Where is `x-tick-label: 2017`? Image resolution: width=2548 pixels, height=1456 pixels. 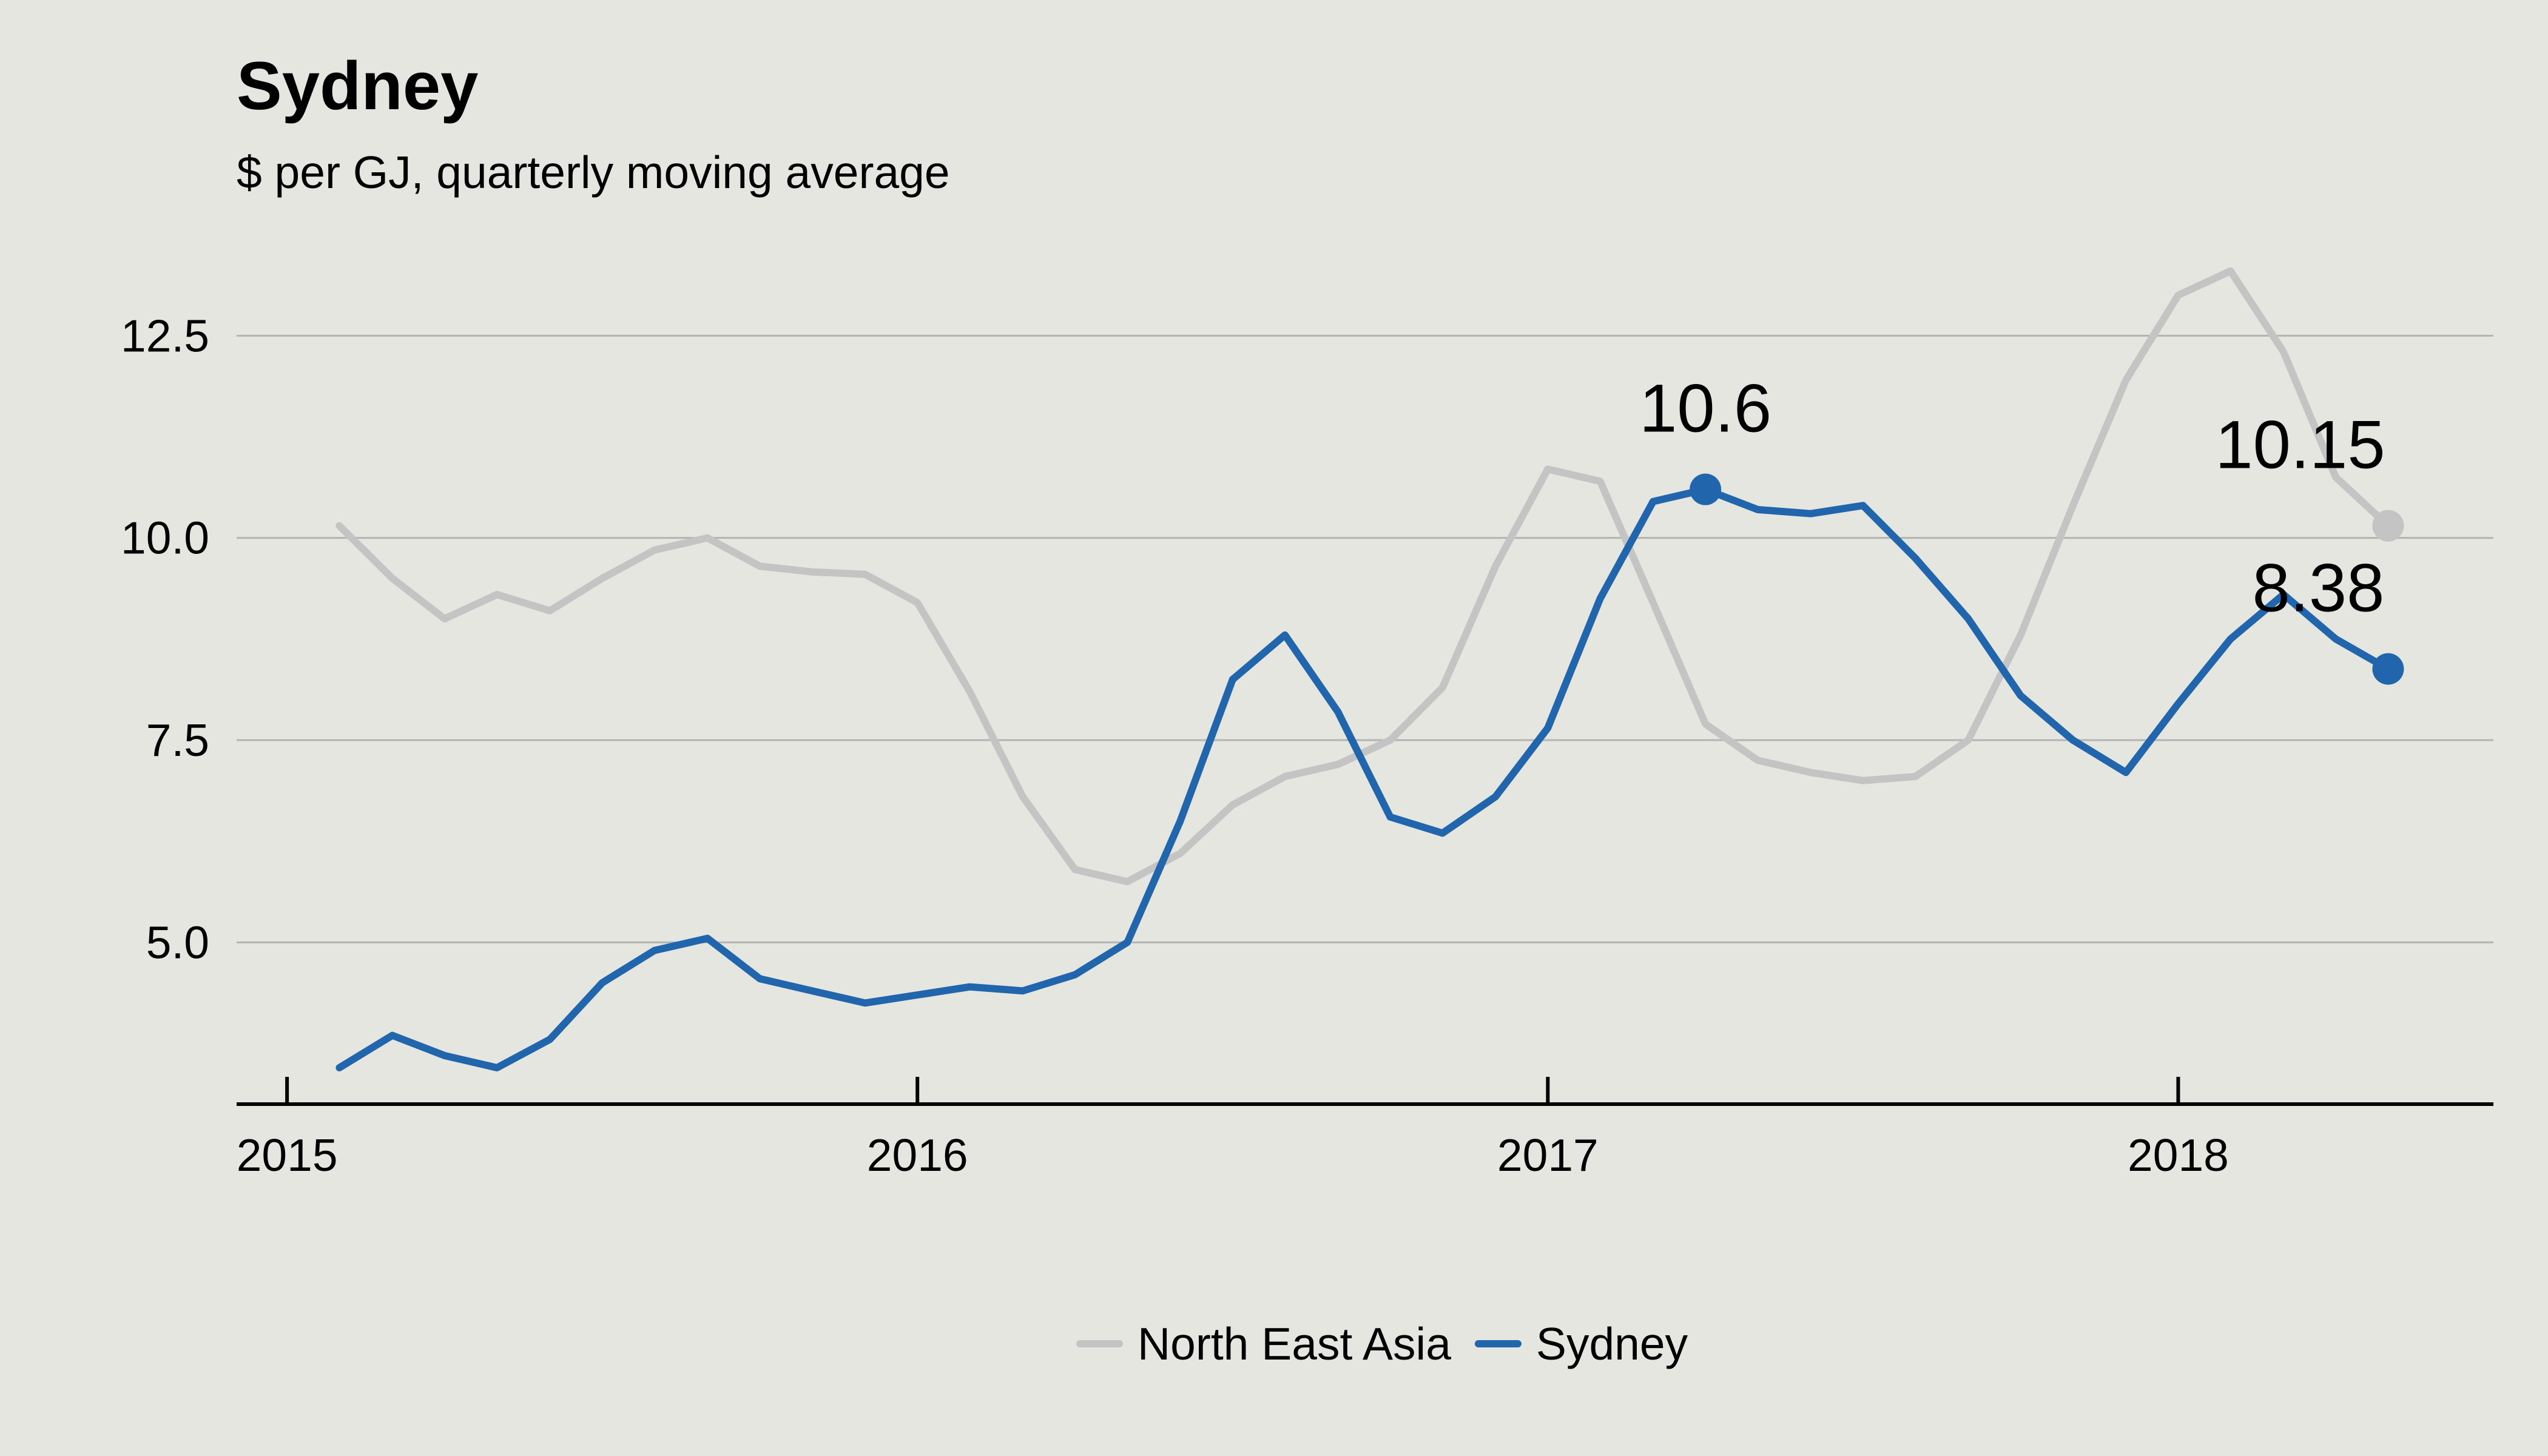 x-tick-label: 2017 is located at coordinates (1548, 1155).